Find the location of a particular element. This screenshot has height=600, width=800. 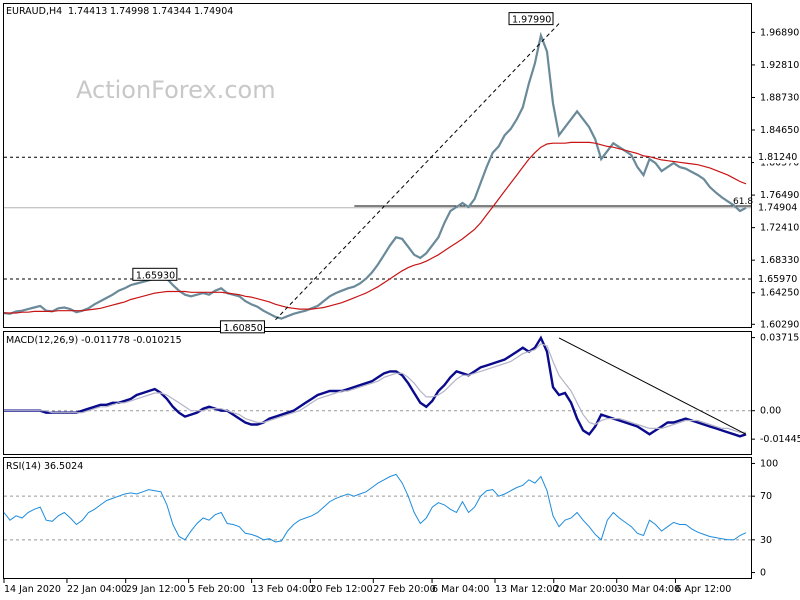

price-tick-label: 1.96890 is located at coordinates (779, 32).